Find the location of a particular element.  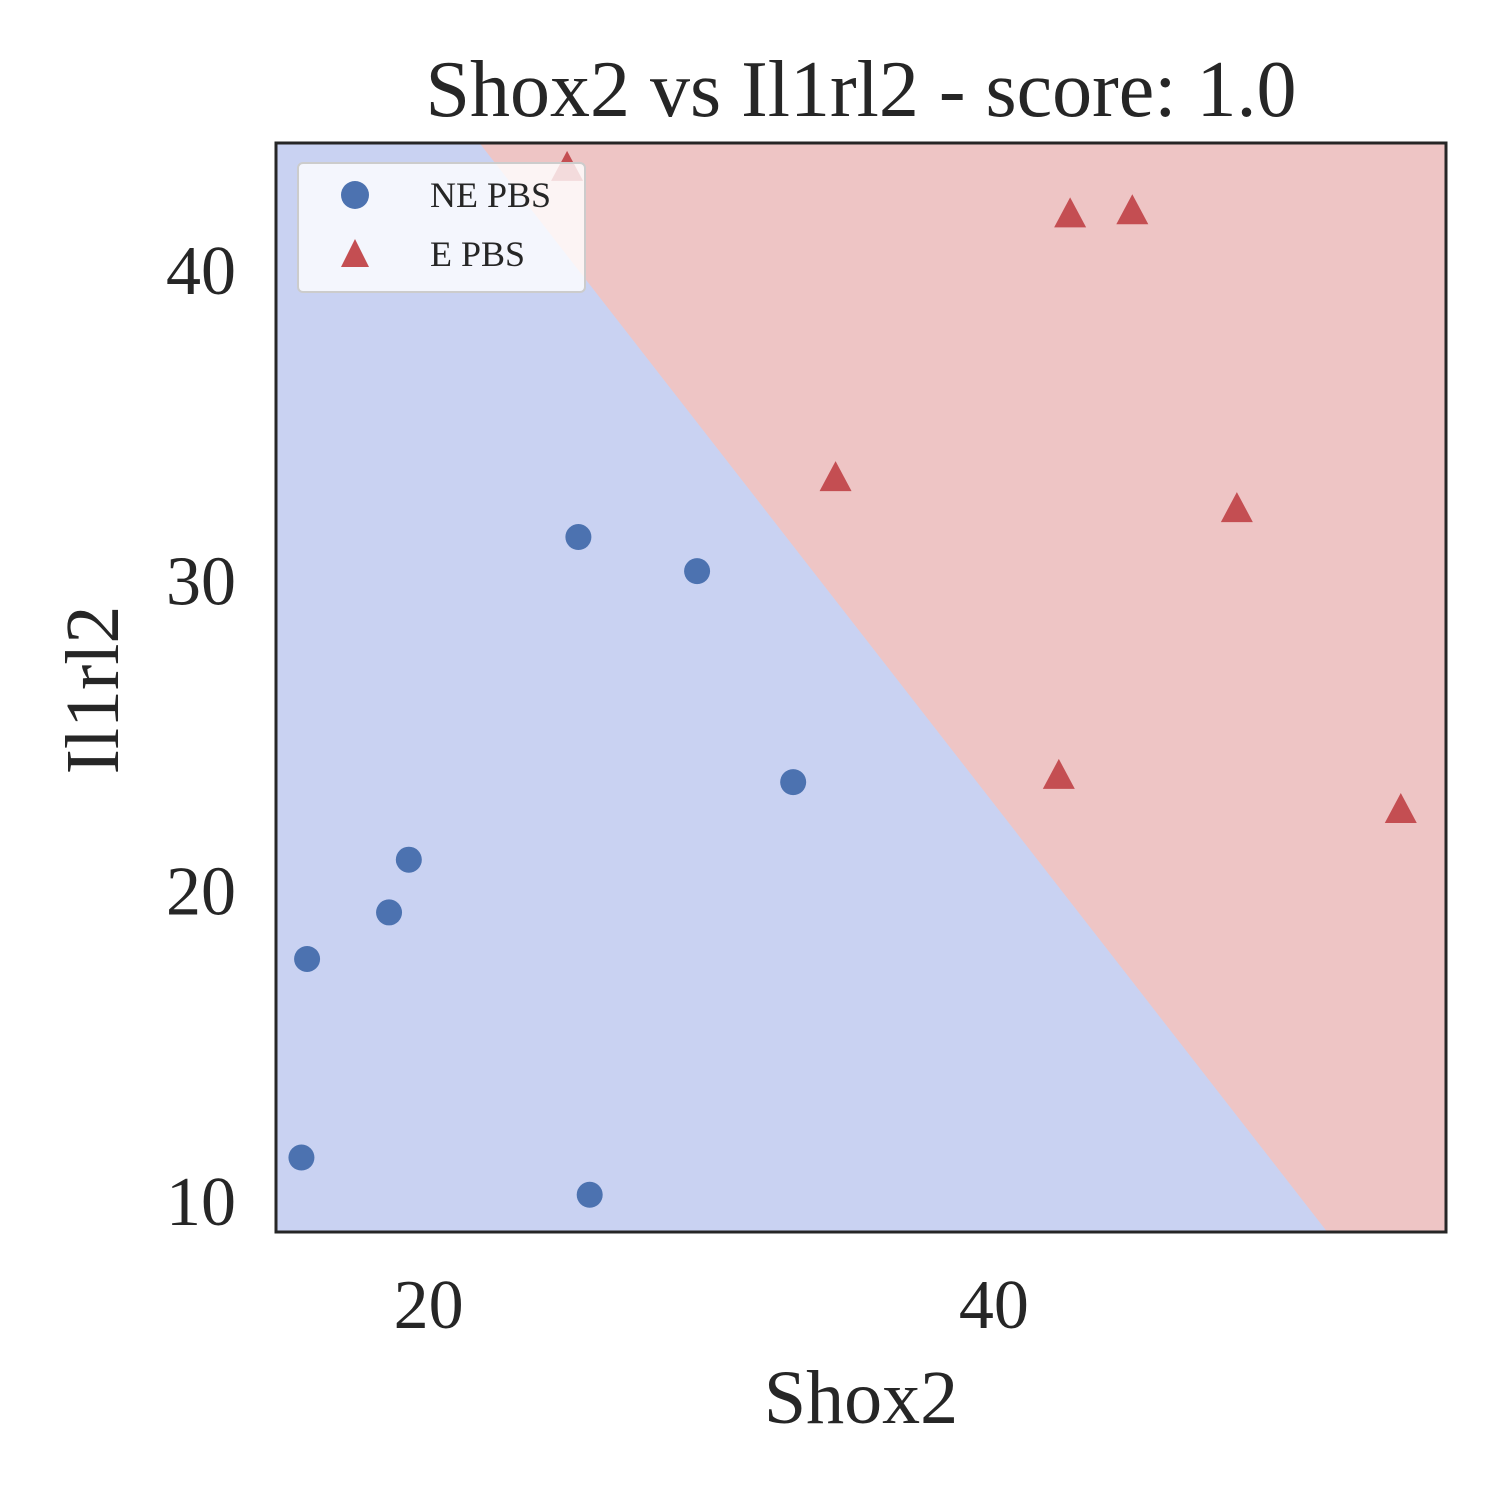

x-tick-label-40: 40 is located at coordinates (994, 1305).